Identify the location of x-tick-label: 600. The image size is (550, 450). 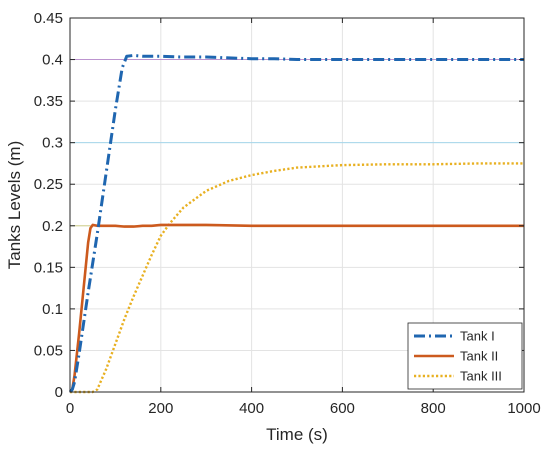
(342, 408).